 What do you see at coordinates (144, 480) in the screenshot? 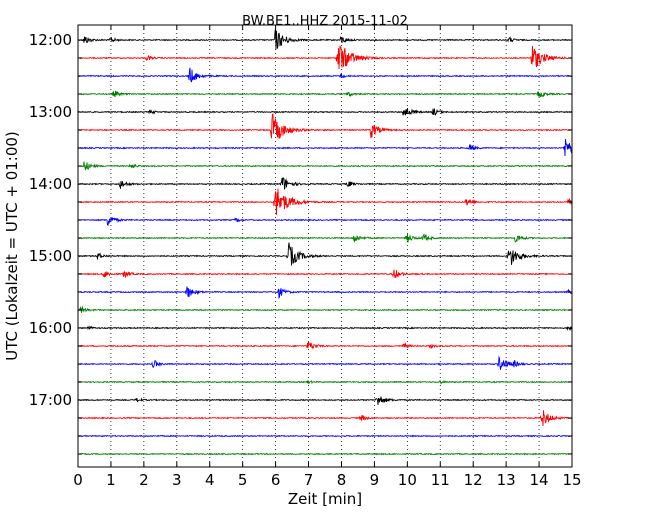
I see `x-tick-label: 2` at bounding box center [144, 480].